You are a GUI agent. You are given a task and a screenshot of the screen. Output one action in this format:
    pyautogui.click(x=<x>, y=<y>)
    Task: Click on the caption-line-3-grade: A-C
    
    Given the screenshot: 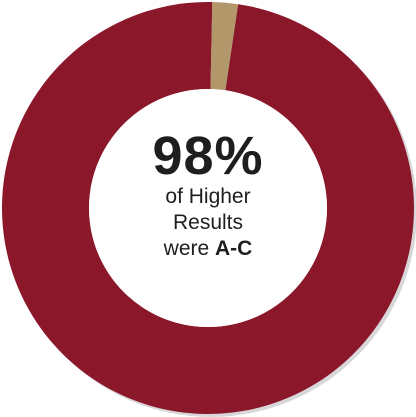 What is the action you would take?
    pyautogui.click(x=234, y=248)
    